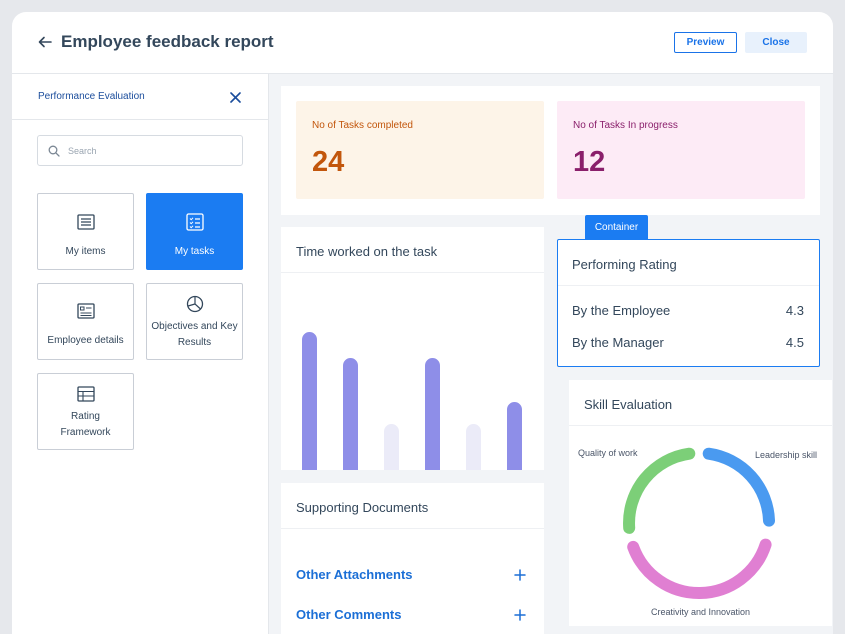  Describe the element at coordinates (195, 222) in the screenshot. I see `checklist-icon` at that location.